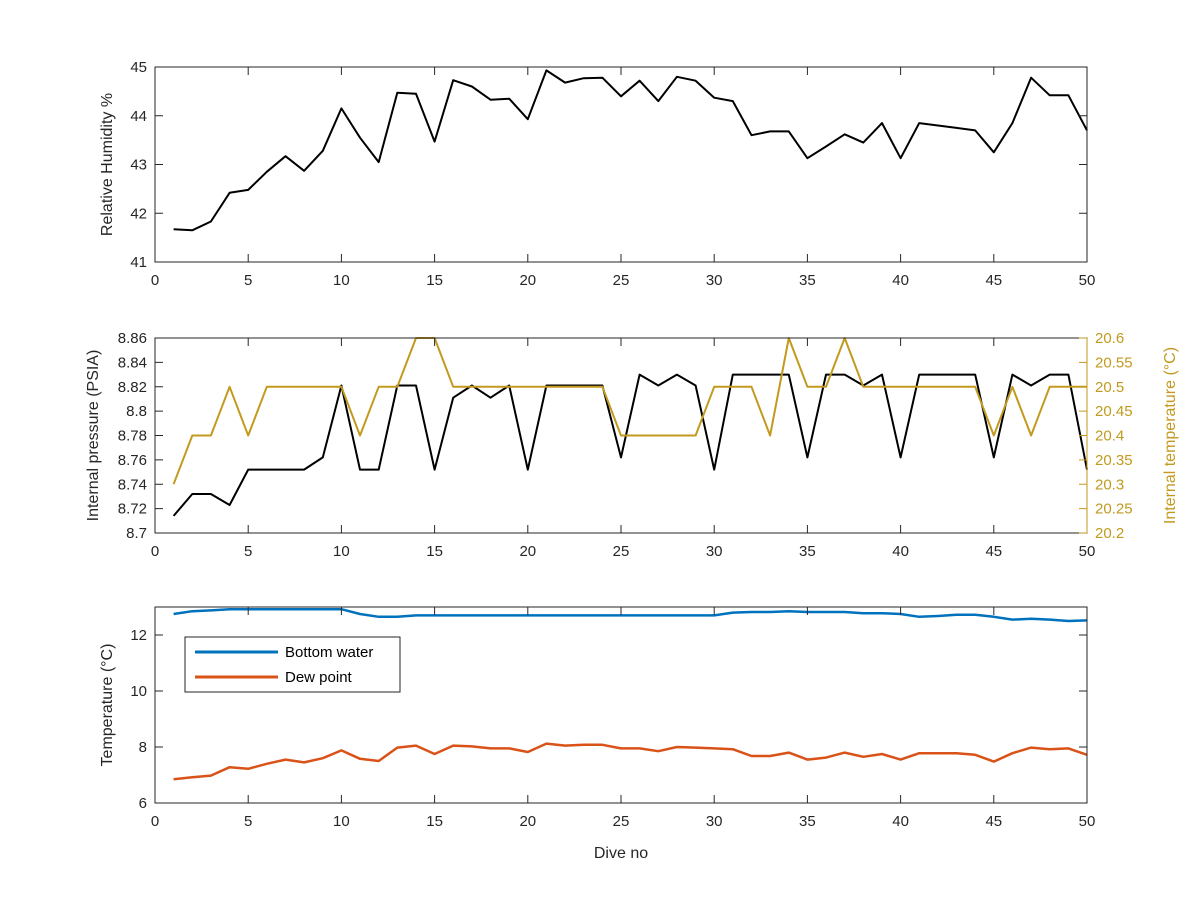 The height and width of the screenshot is (900, 1200). I want to click on series-line-bottom-water, so click(630, 615).